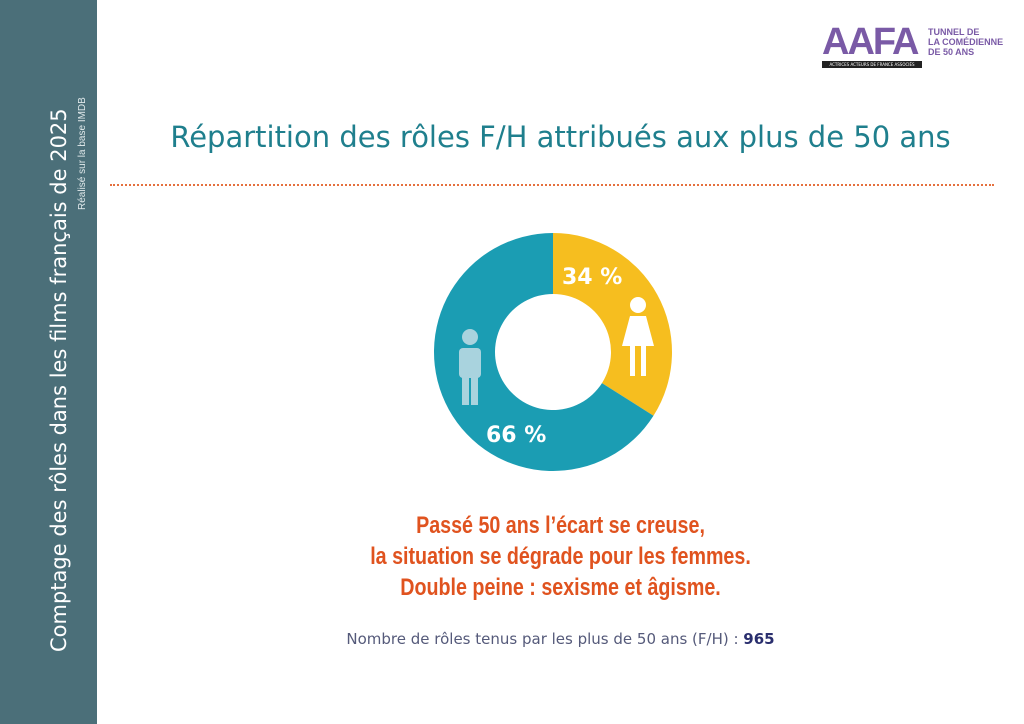  What do you see at coordinates (470, 367) in the screenshot?
I see `male-icon` at bounding box center [470, 367].